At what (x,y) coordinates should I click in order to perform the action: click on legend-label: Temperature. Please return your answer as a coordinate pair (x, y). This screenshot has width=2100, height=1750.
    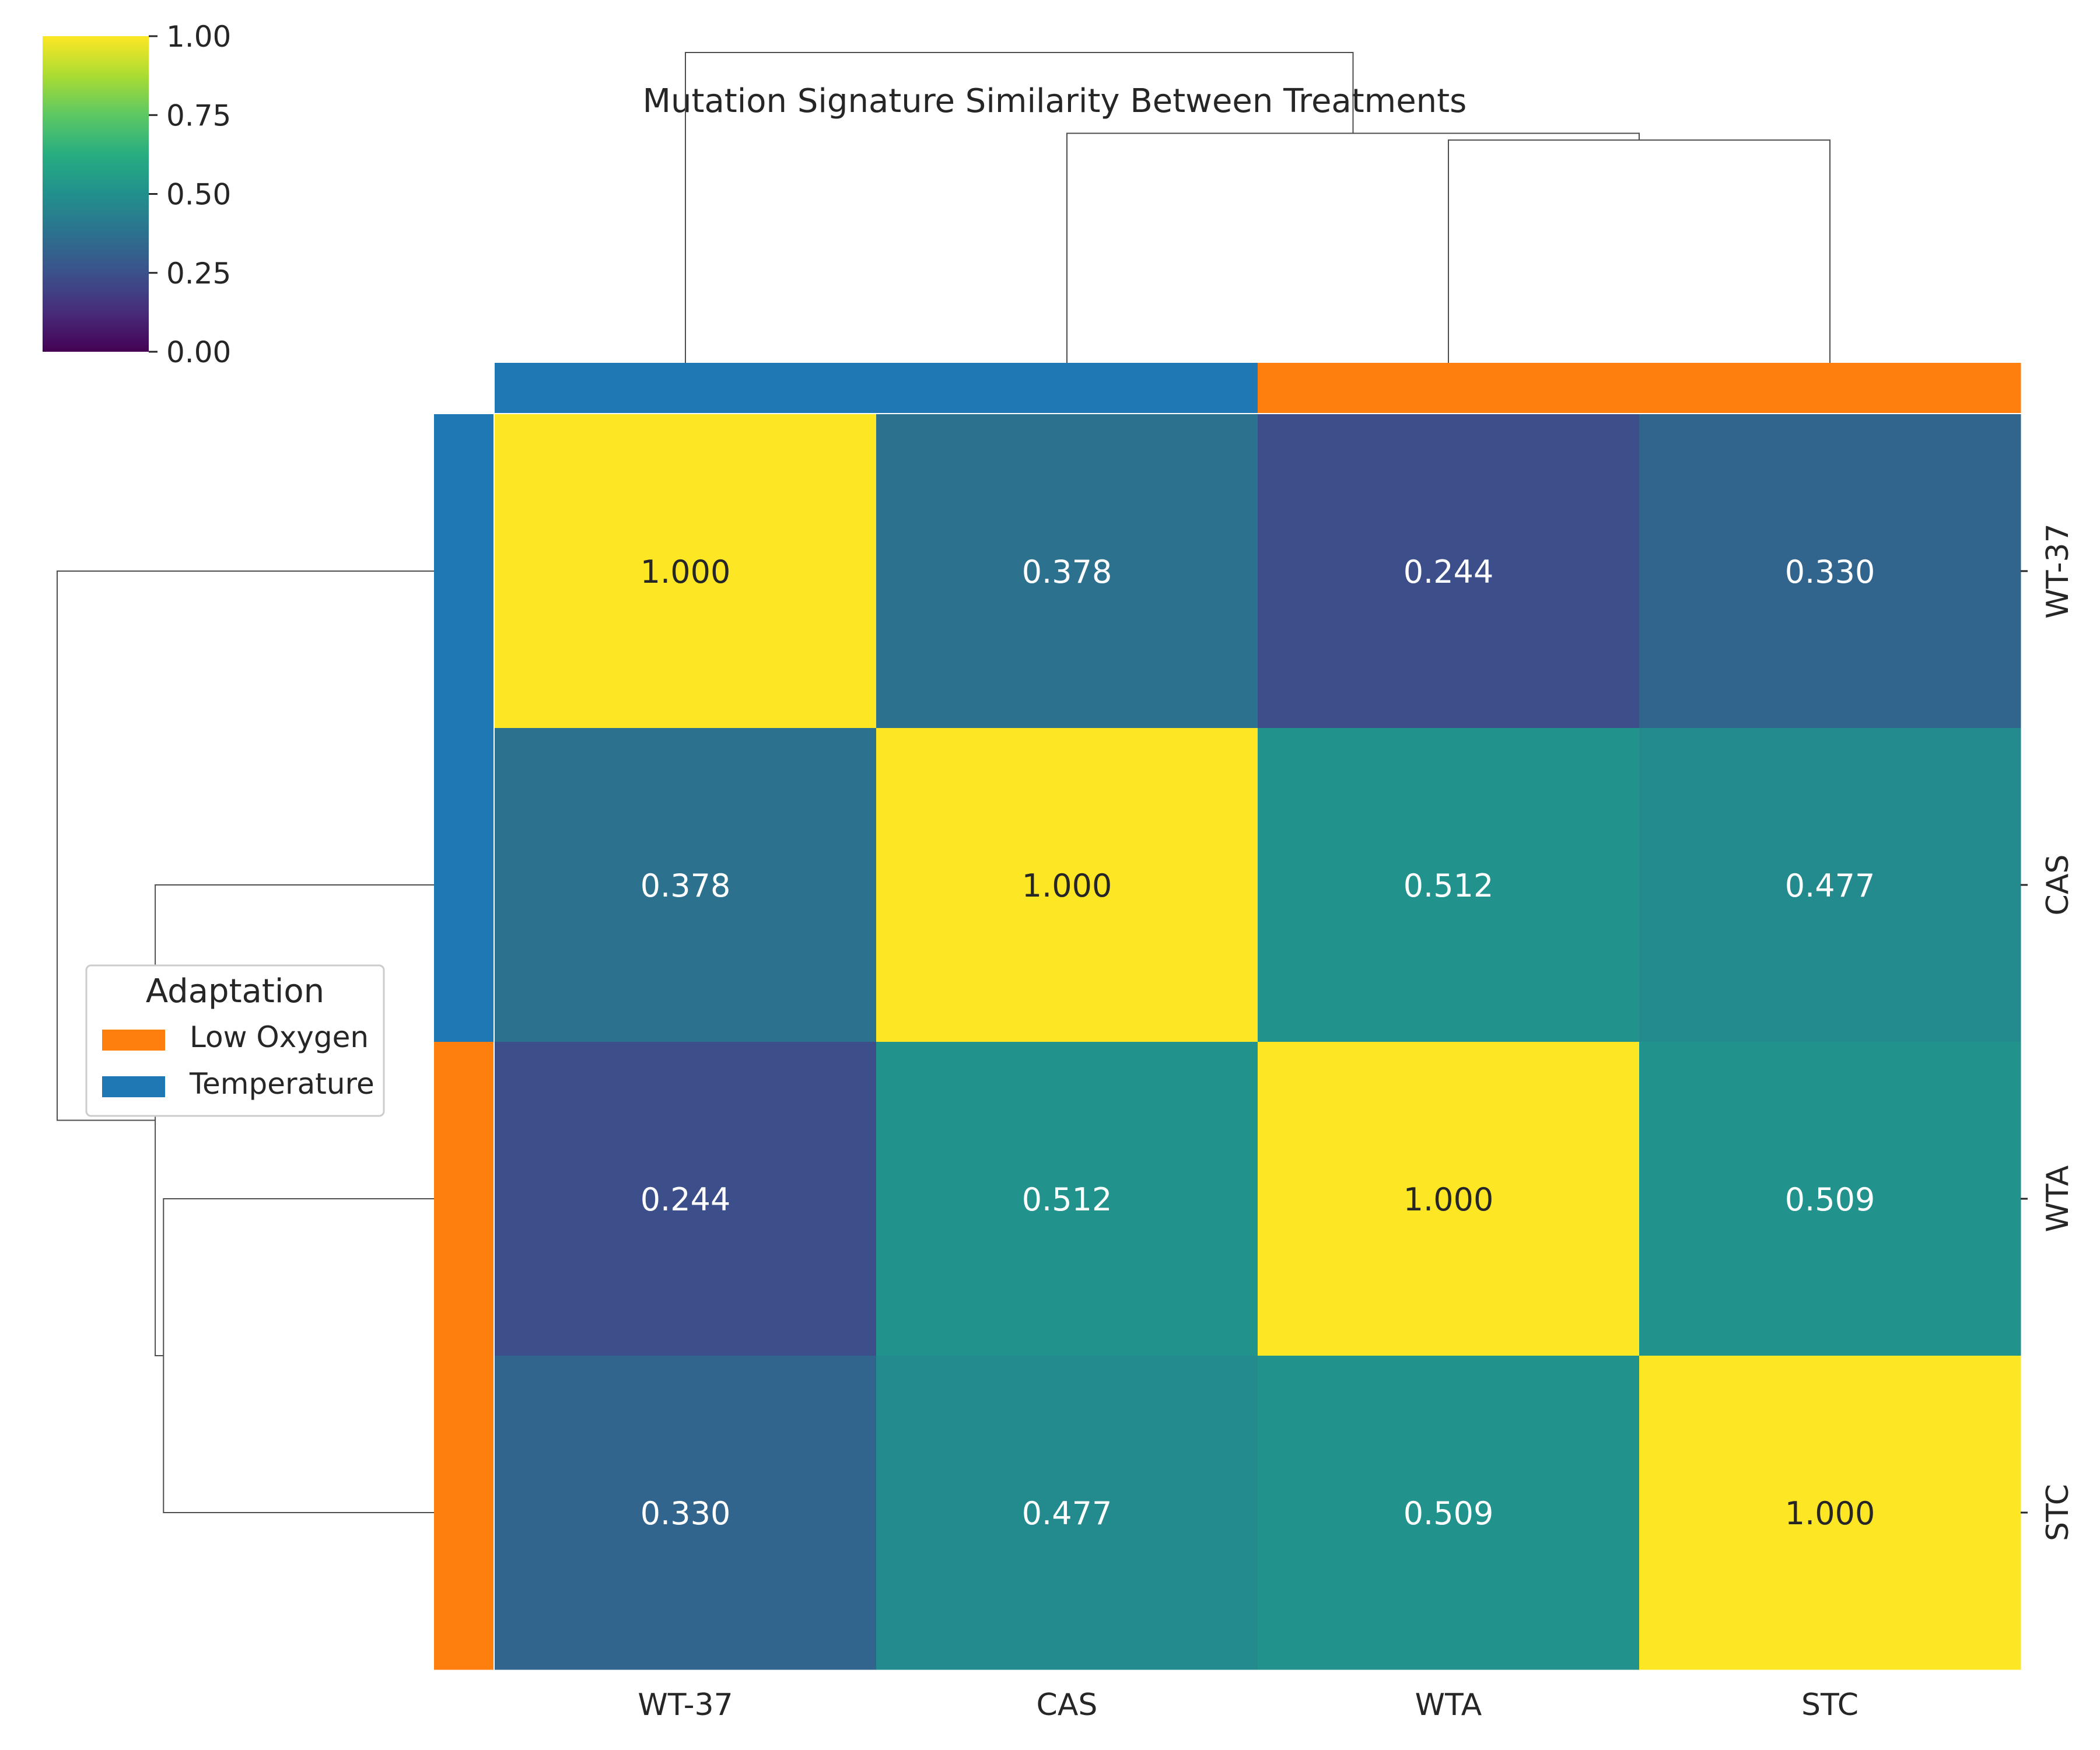
    Looking at the image, I should click on (281, 1084).